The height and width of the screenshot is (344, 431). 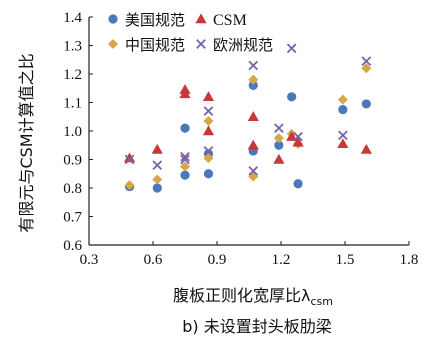 I want to click on y-tick-label: 1.4, so click(x=72, y=18).